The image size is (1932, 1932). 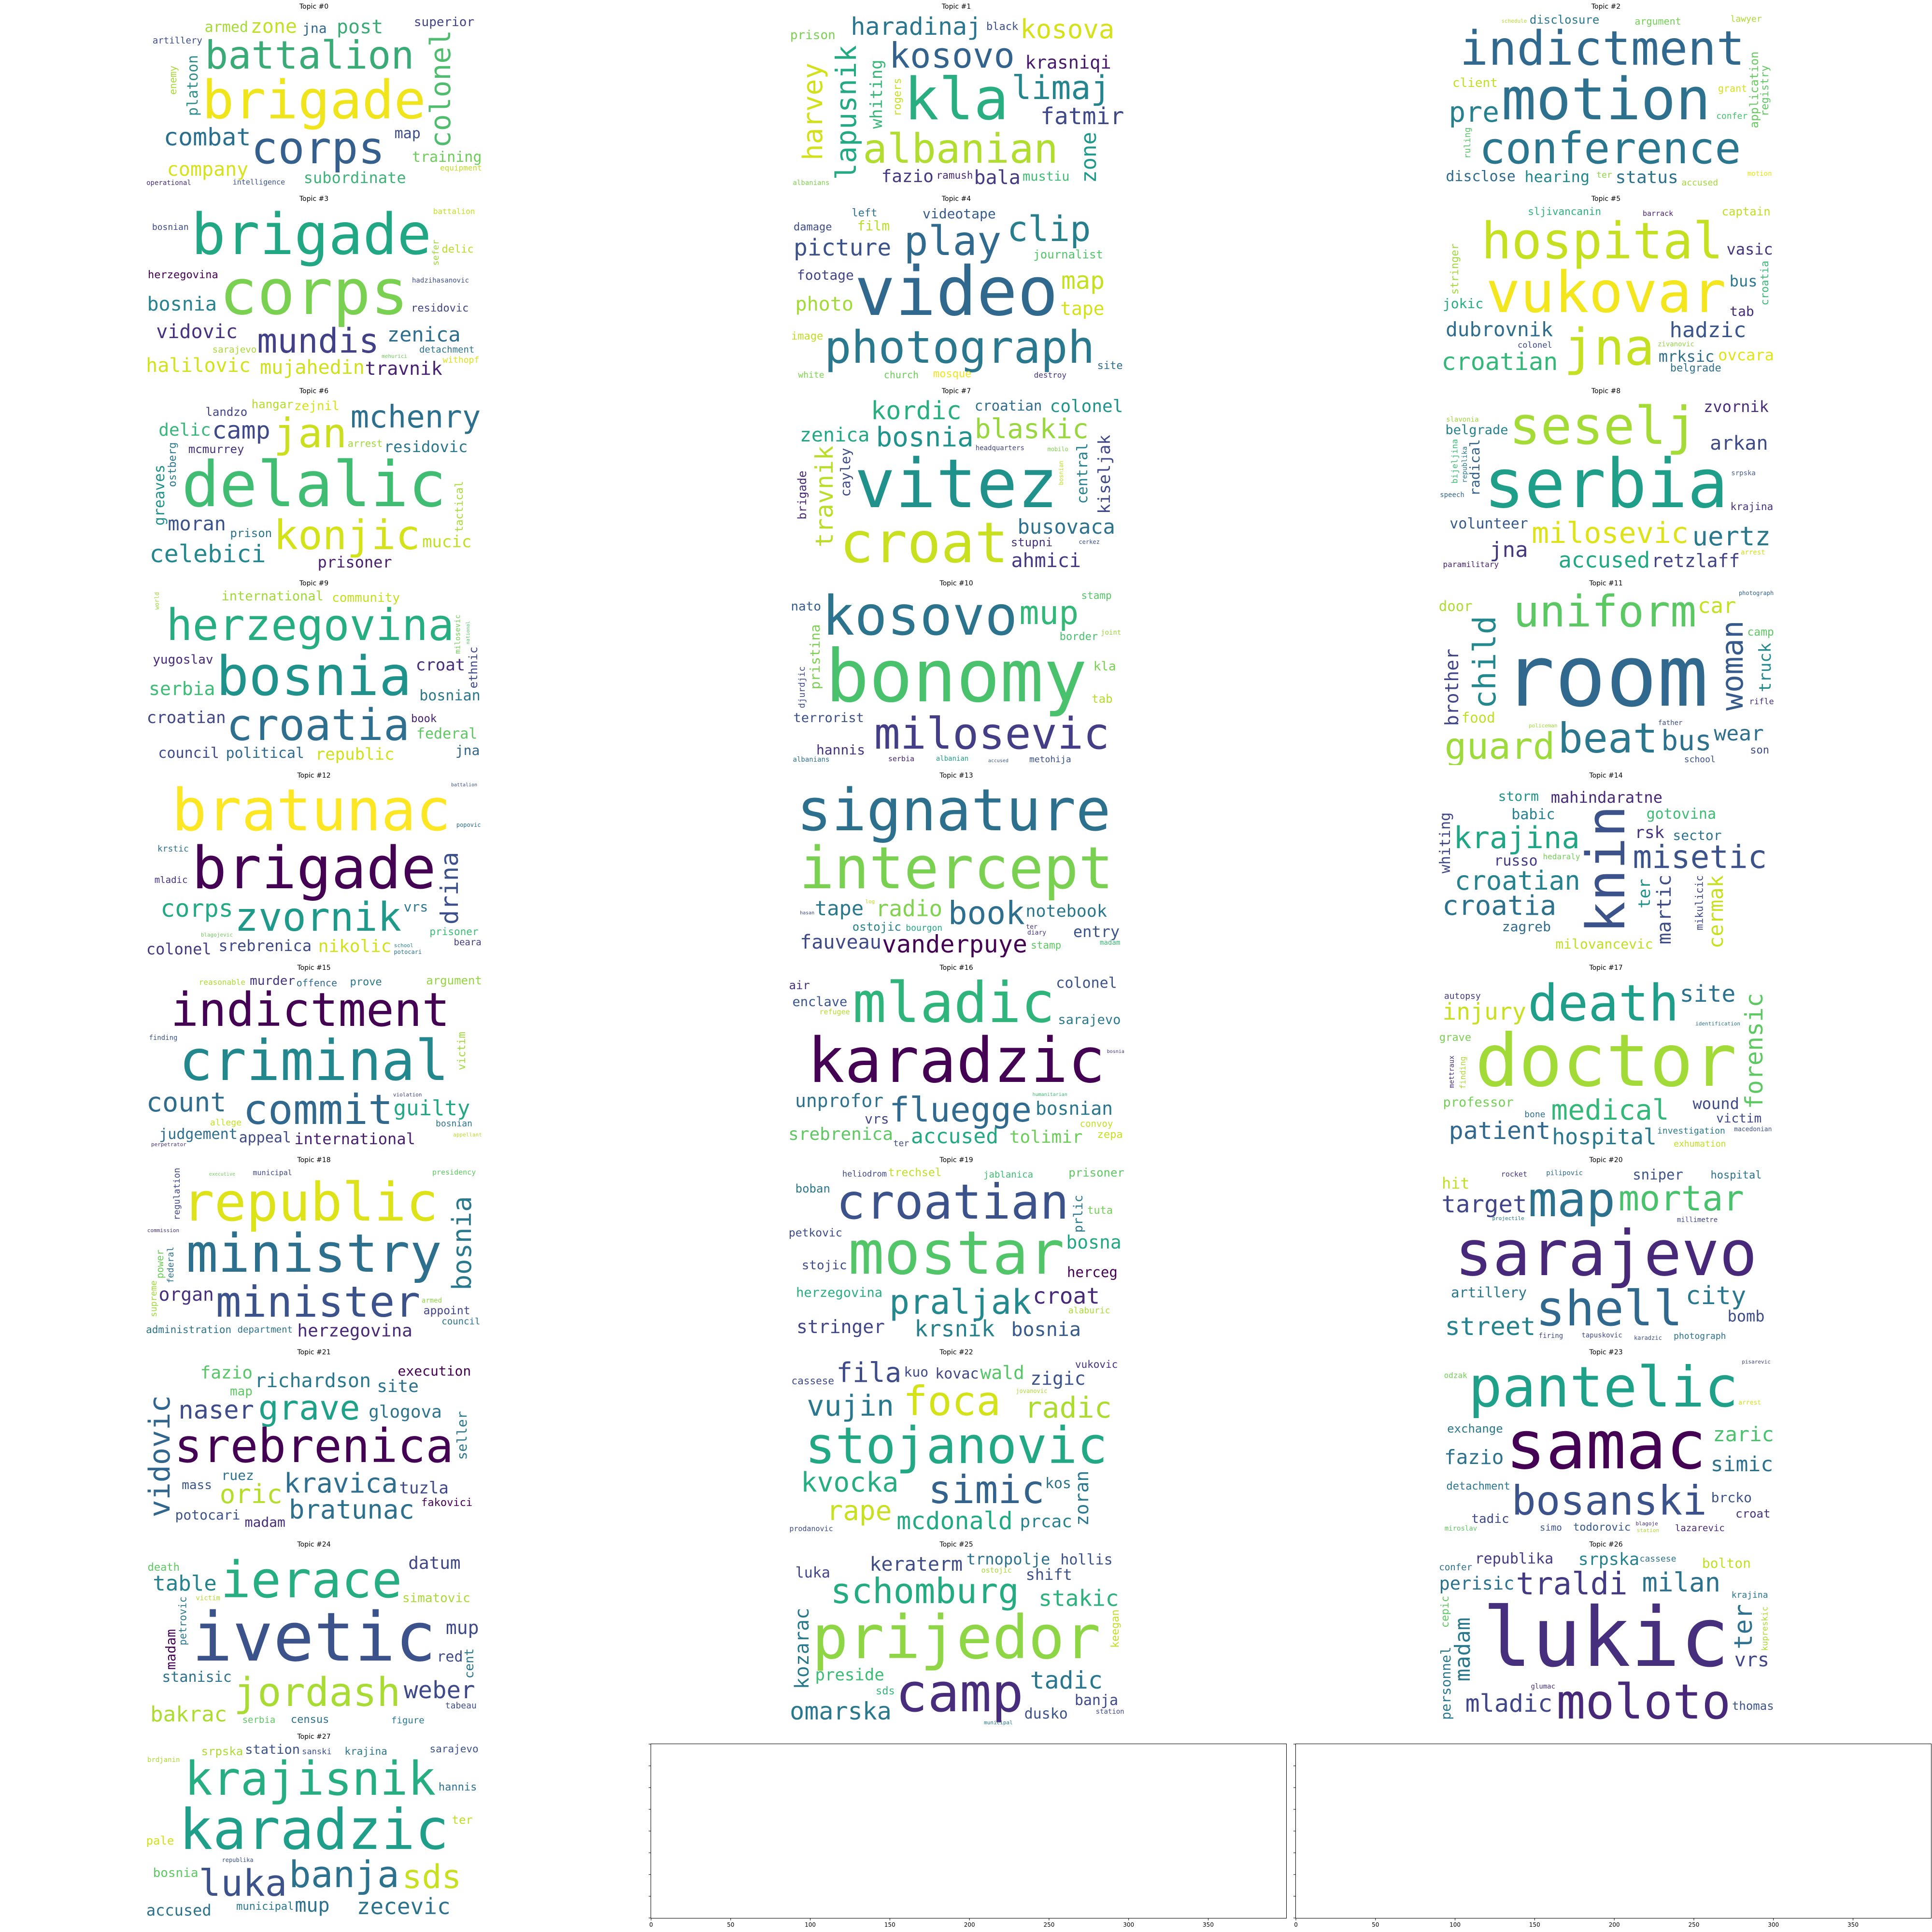 What do you see at coordinates (850, 1406) in the screenshot?
I see `cloud-word: vujin` at bounding box center [850, 1406].